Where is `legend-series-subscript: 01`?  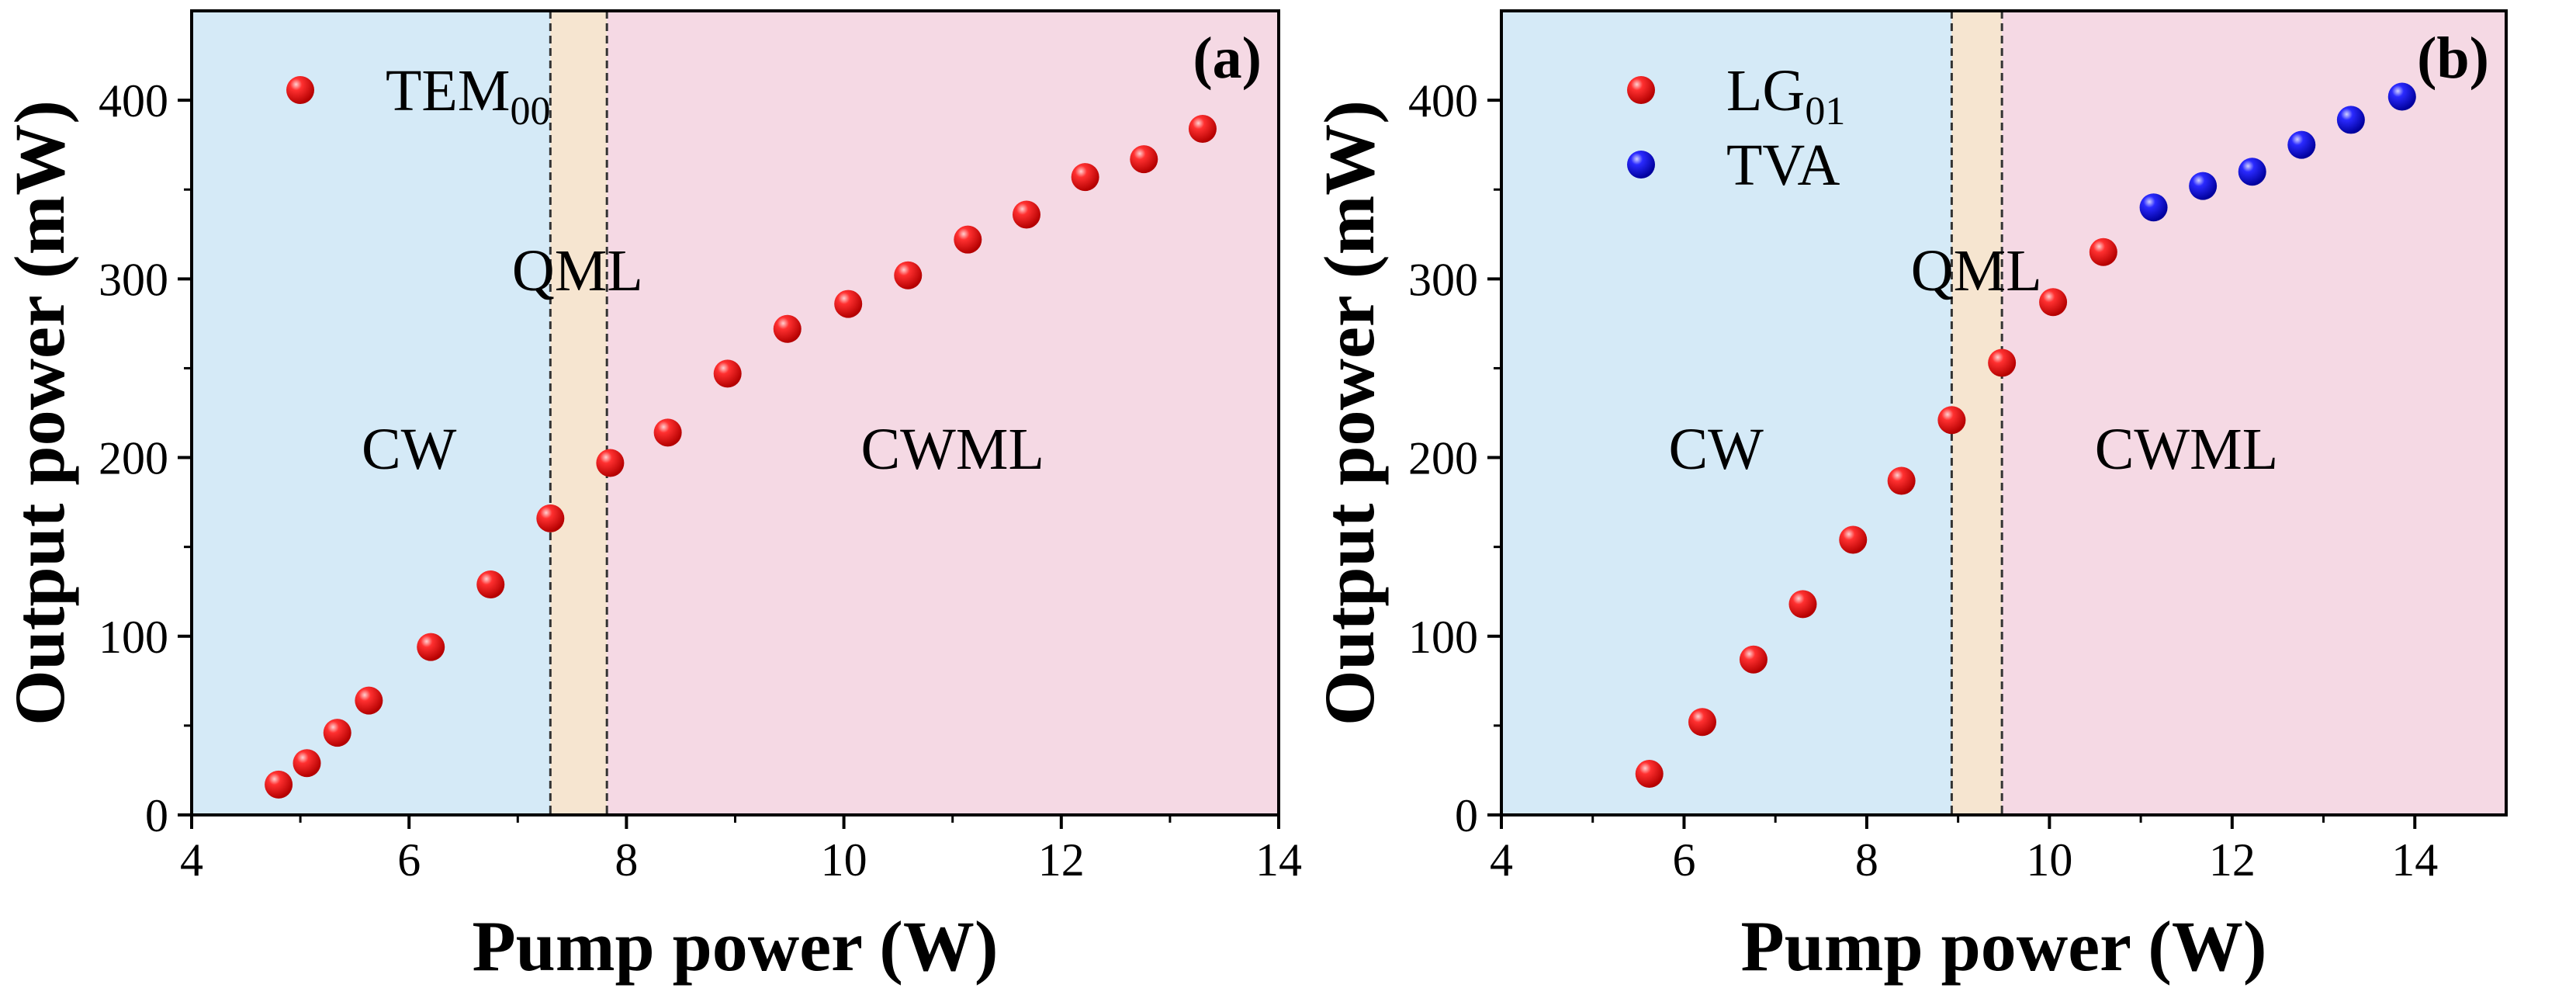
legend-series-subscript: 01 is located at coordinates (1825, 111).